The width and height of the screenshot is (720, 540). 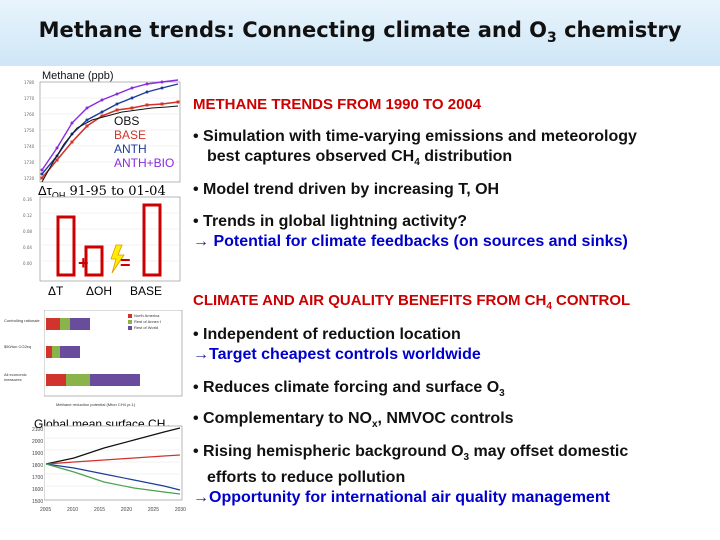 What do you see at coordinates (337, 104) in the screenshot?
I see `section-heading-trends: METHANE TRENDS FROM 1990 TO 2004` at bounding box center [337, 104].